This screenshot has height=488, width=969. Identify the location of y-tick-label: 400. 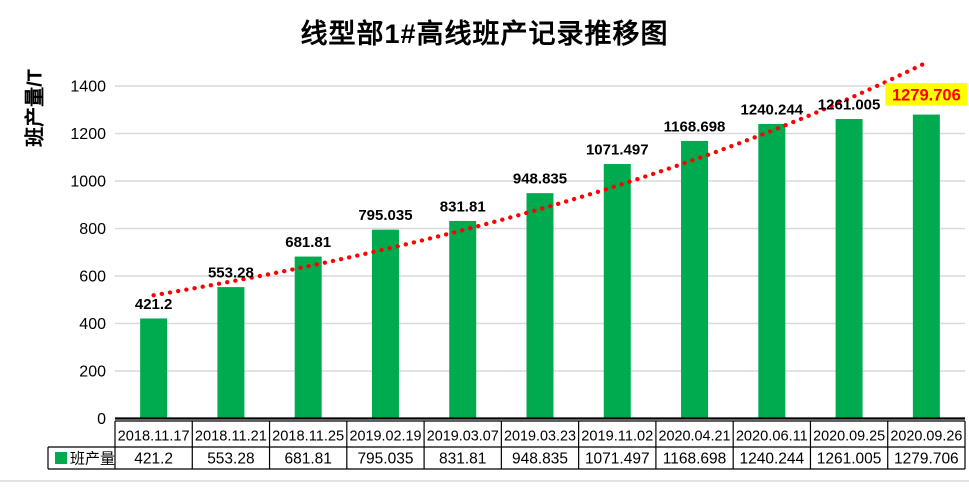
(92, 324).